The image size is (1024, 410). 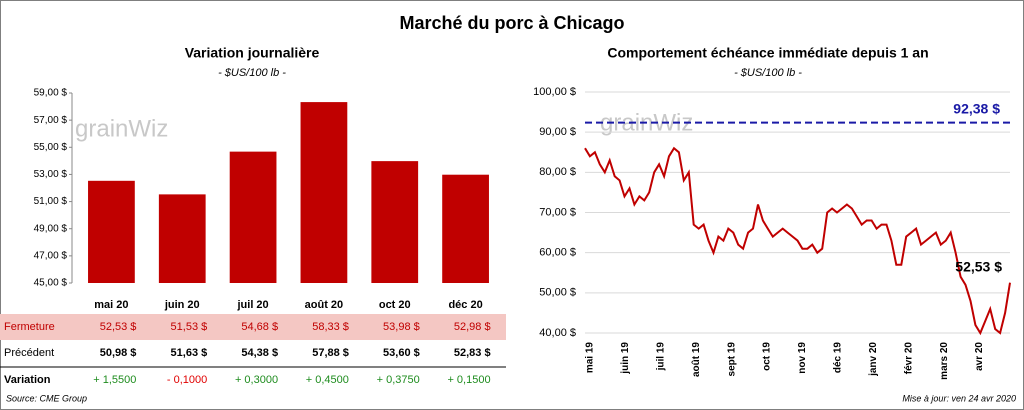 What do you see at coordinates (511, 23) in the screenshot?
I see `main-title: Marché du porc à Chicago` at bounding box center [511, 23].